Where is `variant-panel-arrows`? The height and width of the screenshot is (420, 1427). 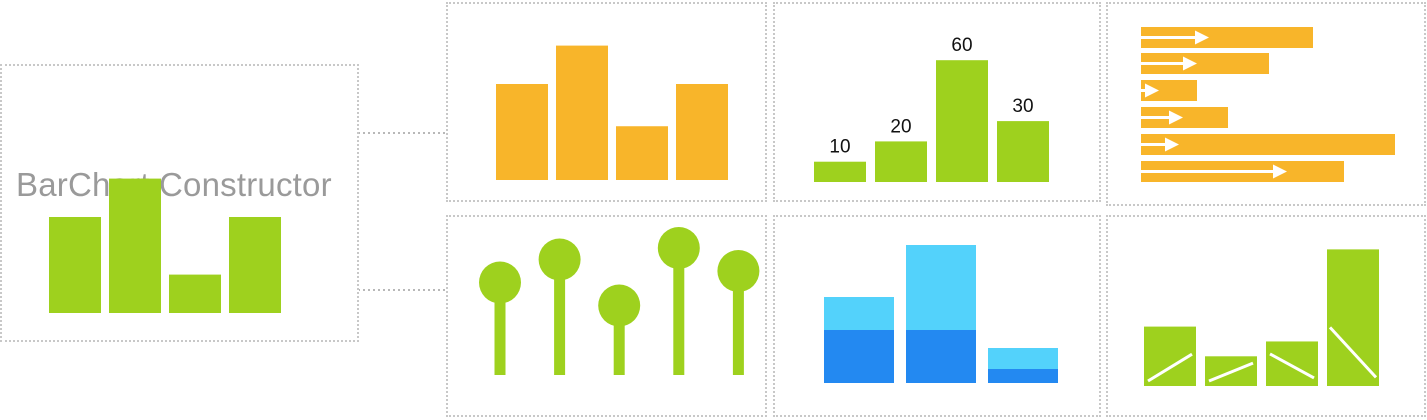
variant-panel-arrows is located at coordinates (1266, 104).